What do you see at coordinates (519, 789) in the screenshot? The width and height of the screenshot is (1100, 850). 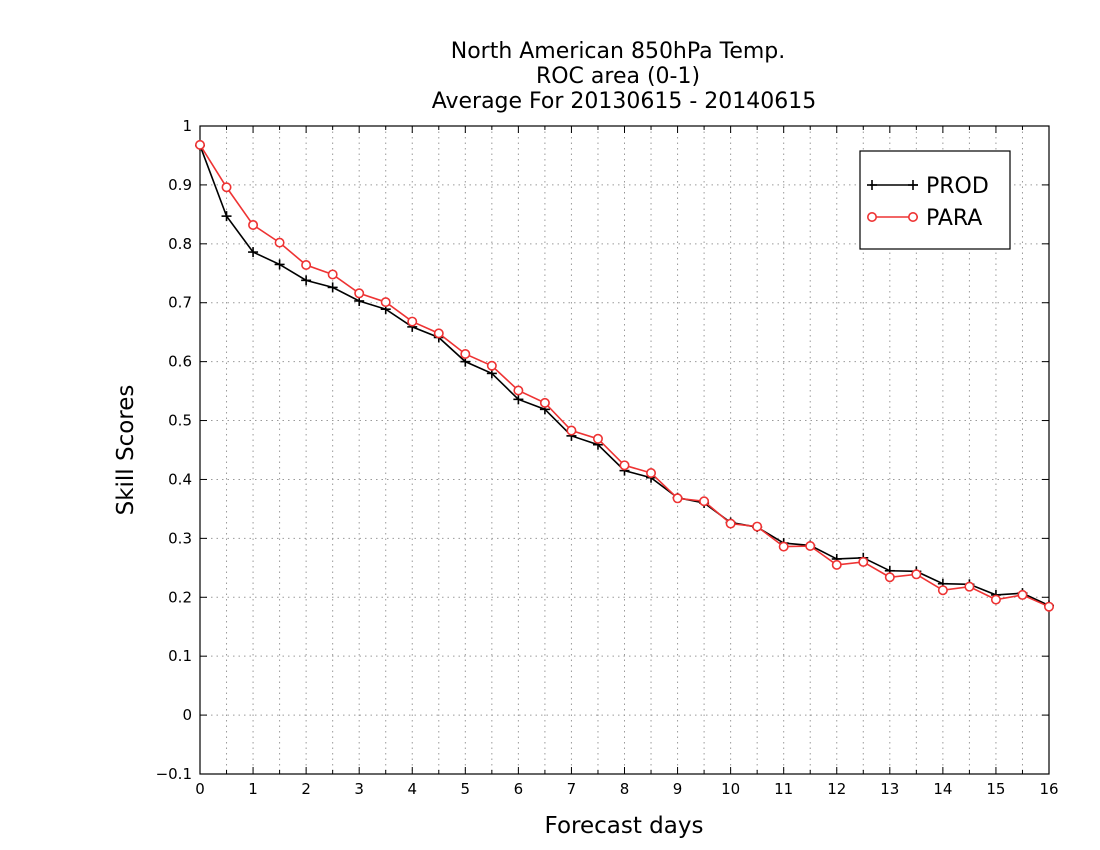 I see `x-tick-label: 6` at bounding box center [519, 789].